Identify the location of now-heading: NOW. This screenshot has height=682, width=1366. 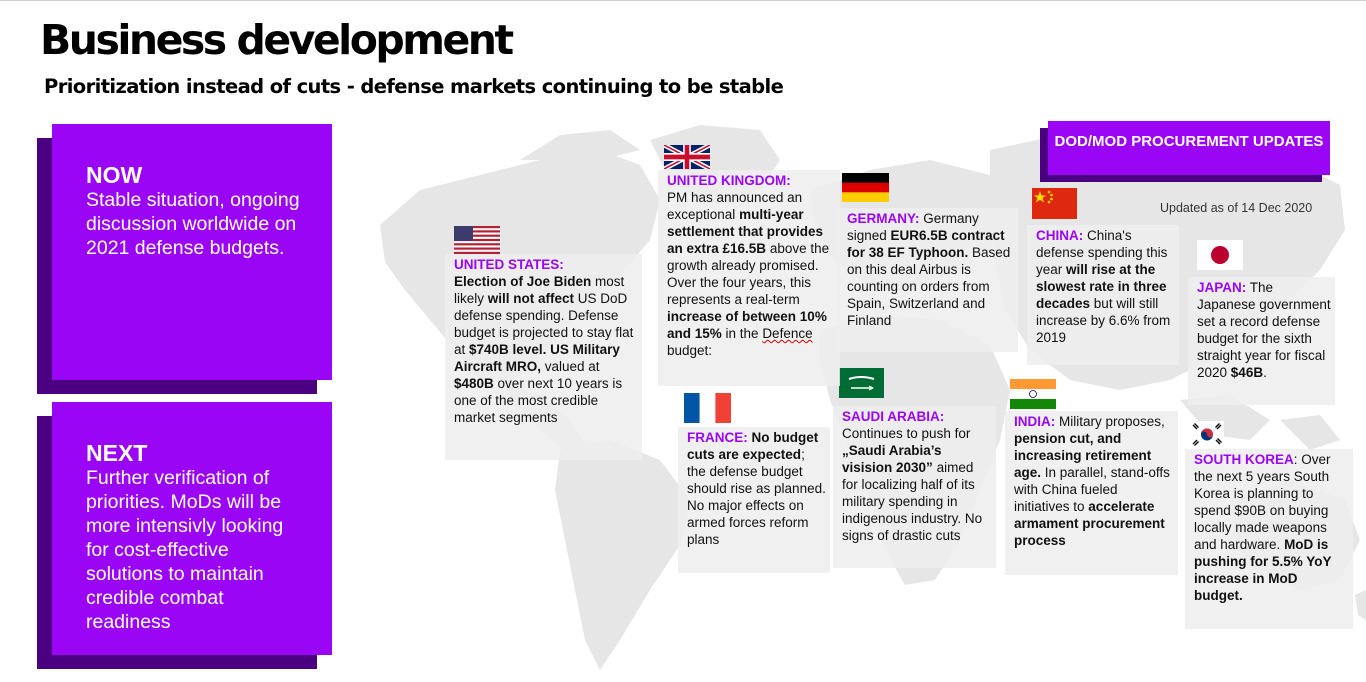
(114, 175).